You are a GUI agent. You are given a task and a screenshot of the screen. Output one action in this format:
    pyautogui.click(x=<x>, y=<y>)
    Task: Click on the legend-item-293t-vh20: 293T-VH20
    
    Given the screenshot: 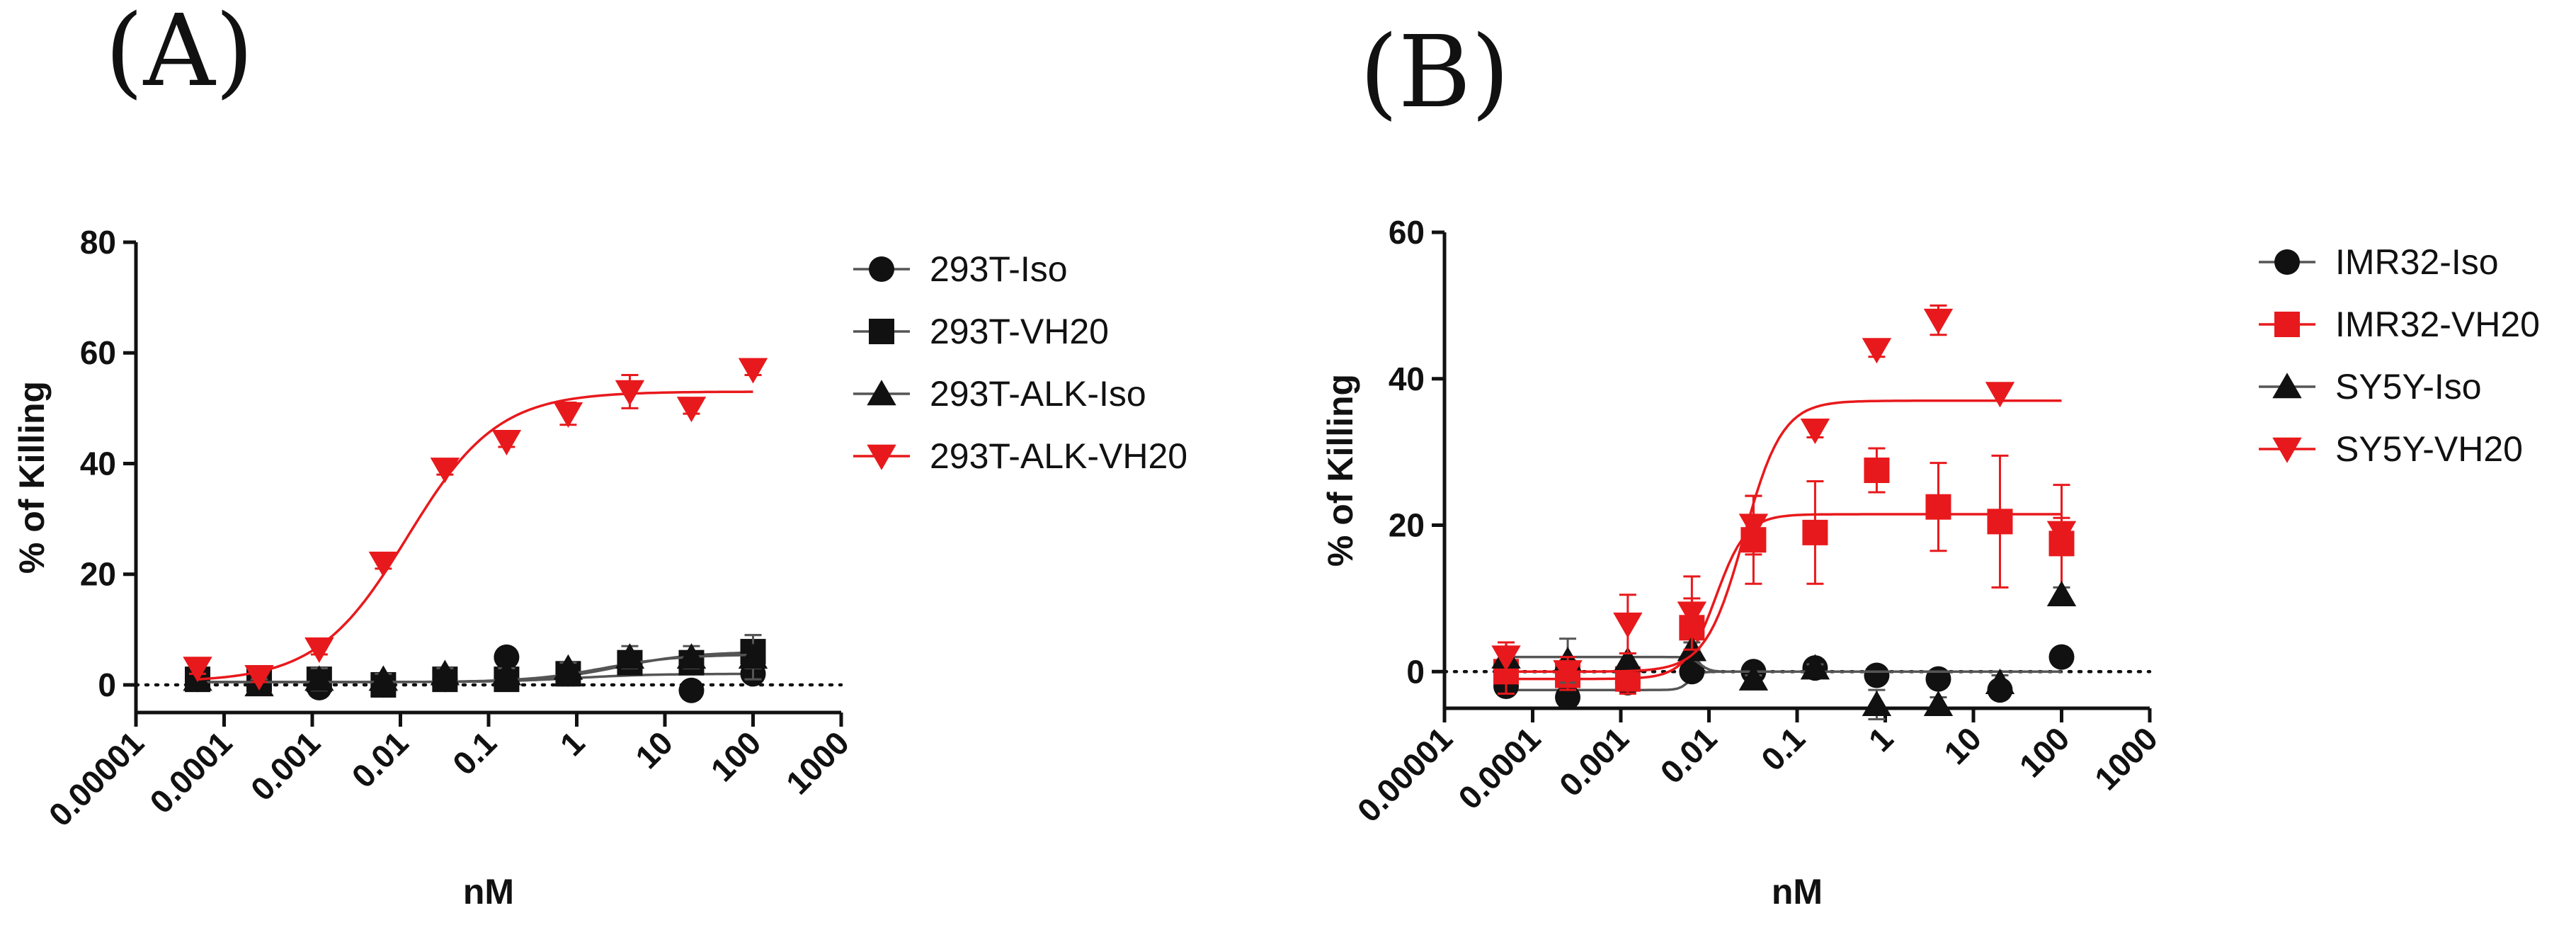 What is the action you would take?
    pyautogui.click(x=981, y=332)
    